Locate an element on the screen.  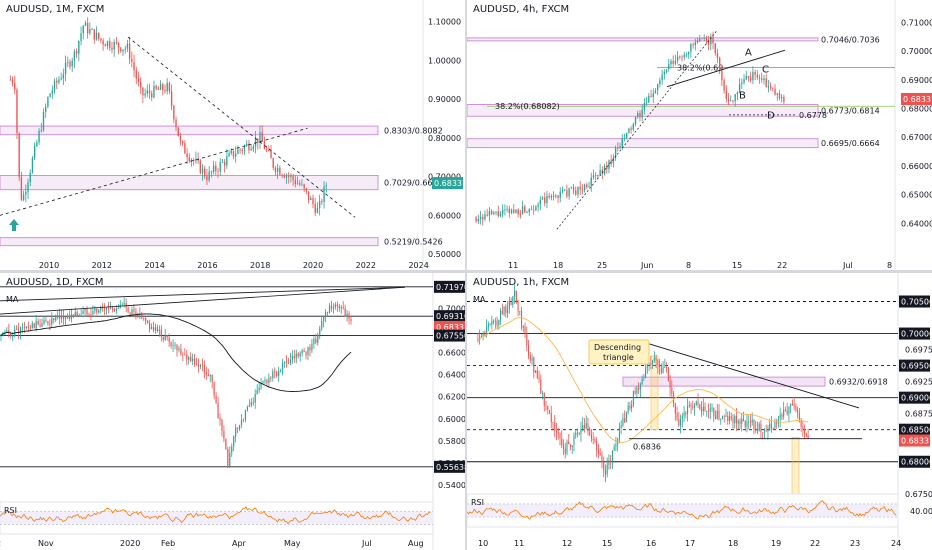
vertical-divider is located at coordinates (466, 275).